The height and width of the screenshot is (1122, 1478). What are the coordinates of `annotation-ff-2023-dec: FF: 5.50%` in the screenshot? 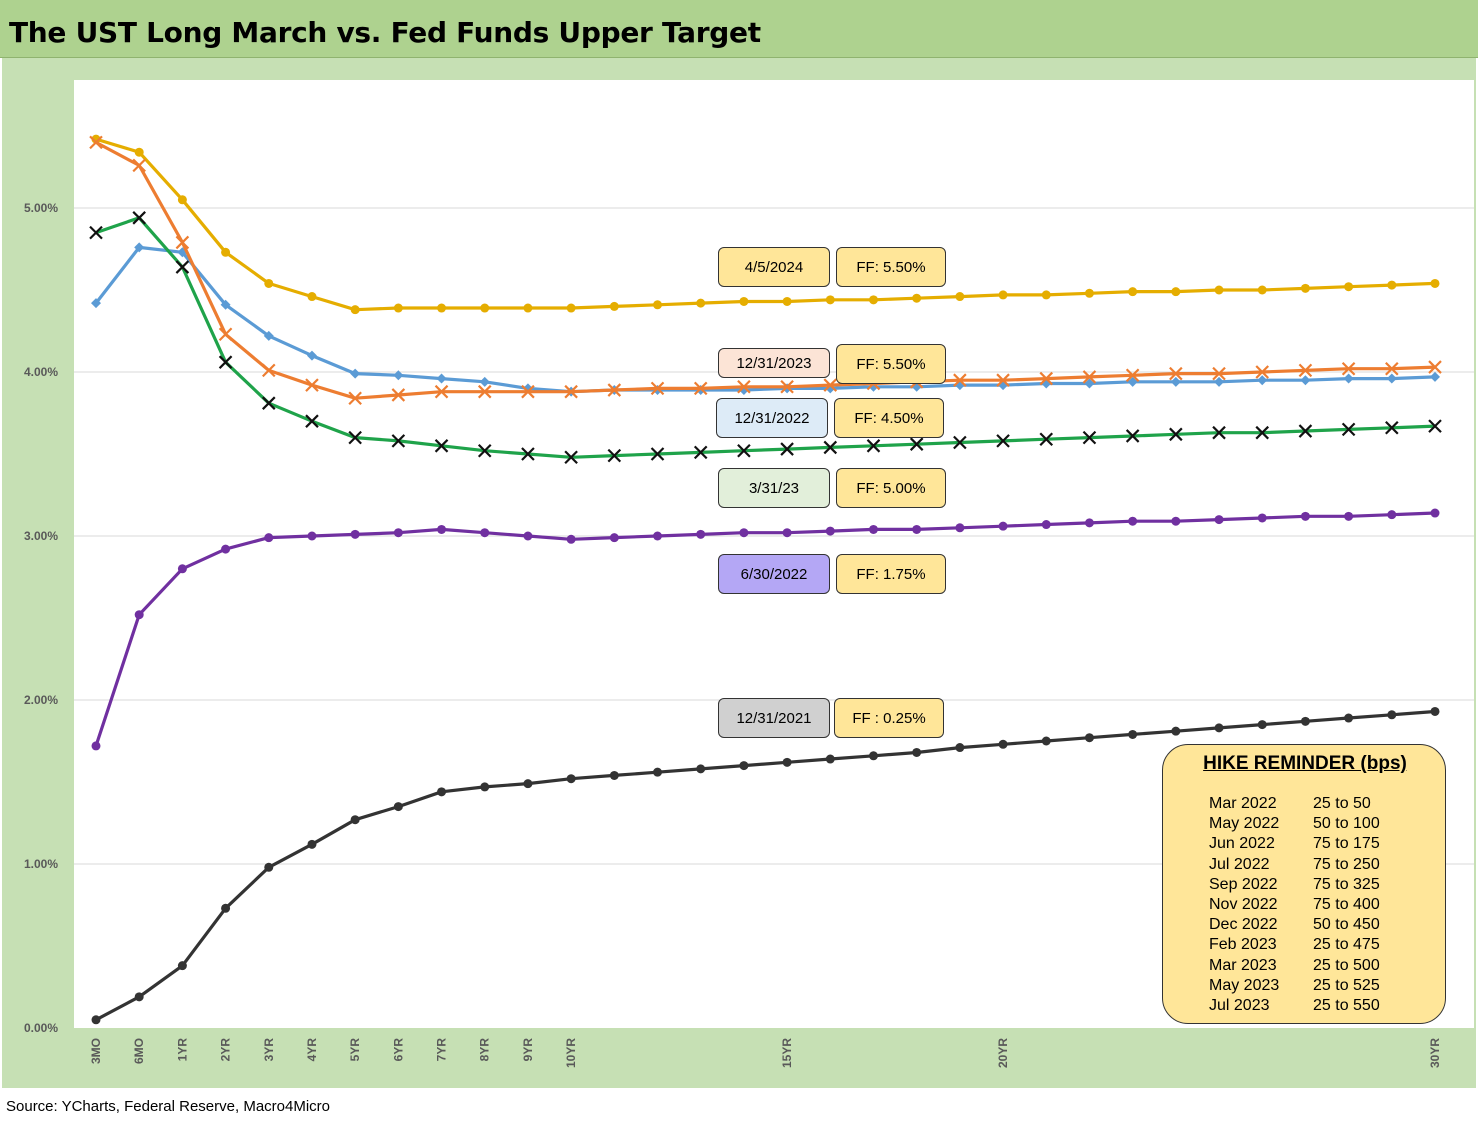 It's located at (891, 364).